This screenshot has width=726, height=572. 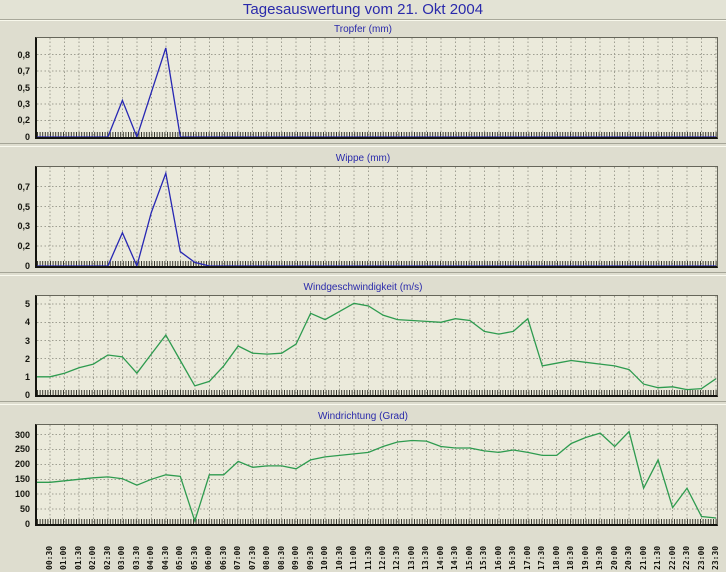 I want to click on report-header: Tagesauswertung vom 21. Okt 2004, so click(x=363, y=10).